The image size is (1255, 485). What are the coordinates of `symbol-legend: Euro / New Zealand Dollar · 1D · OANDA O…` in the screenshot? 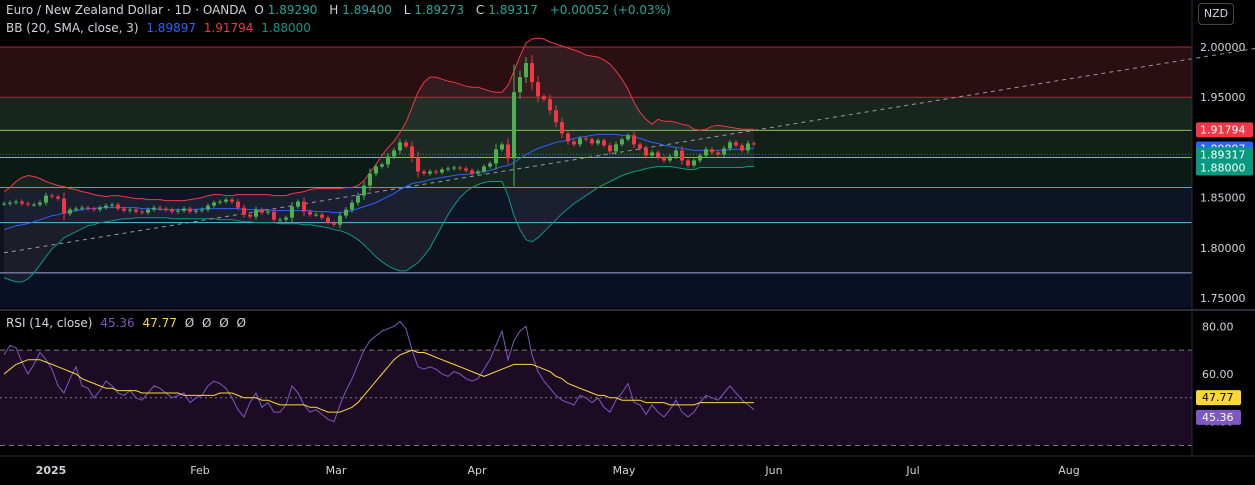 It's located at (340, 10).